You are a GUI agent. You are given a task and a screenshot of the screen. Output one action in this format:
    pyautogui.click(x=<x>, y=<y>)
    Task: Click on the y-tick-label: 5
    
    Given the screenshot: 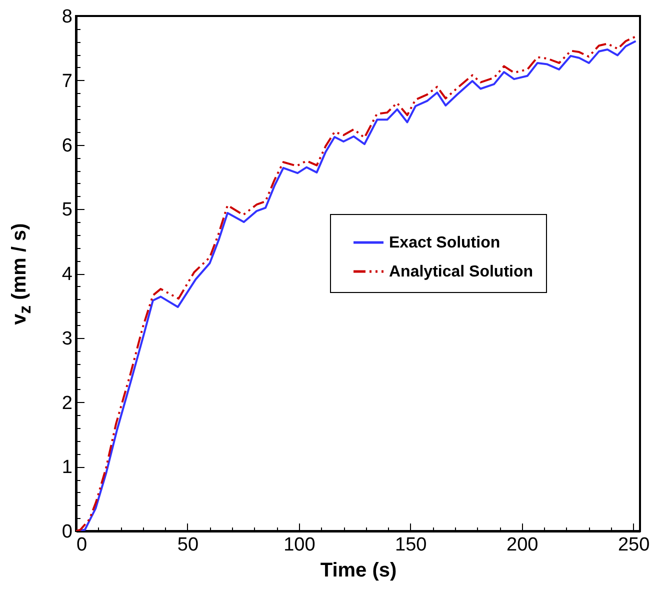 What is the action you would take?
    pyautogui.click(x=67, y=210)
    